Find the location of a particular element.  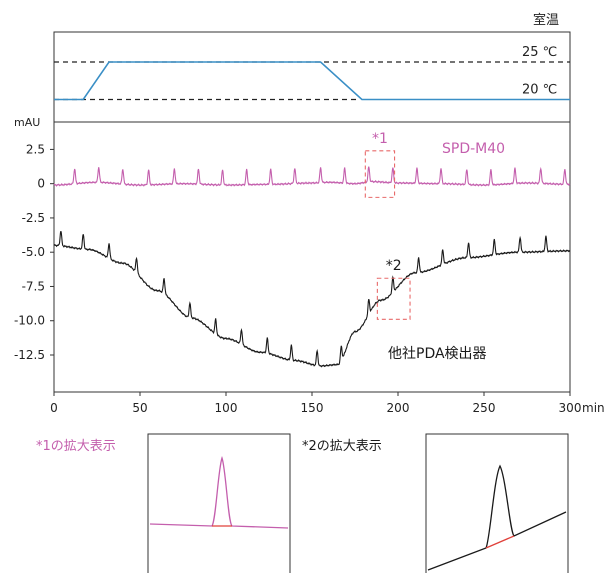

x-tick-label: 50 is located at coordinates (139, 408).